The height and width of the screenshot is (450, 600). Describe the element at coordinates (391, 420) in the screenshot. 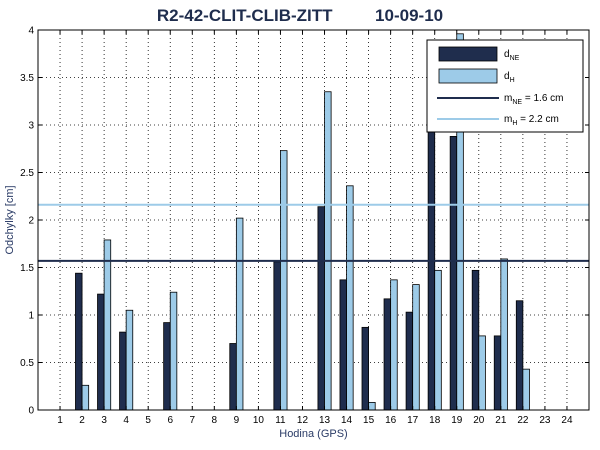

I see `x-tick-label: 16` at that location.